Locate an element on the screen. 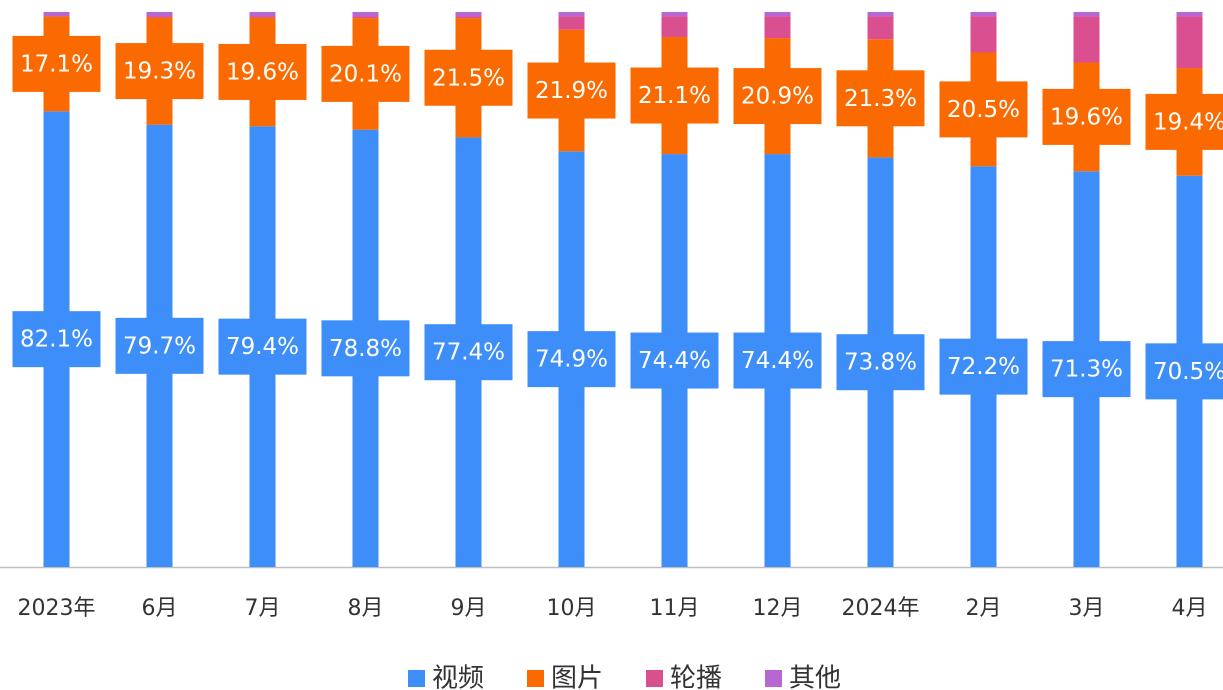 This screenshot has width=1223, height=690. x-tick-label: 12月 is located at coordinates (778, 608).